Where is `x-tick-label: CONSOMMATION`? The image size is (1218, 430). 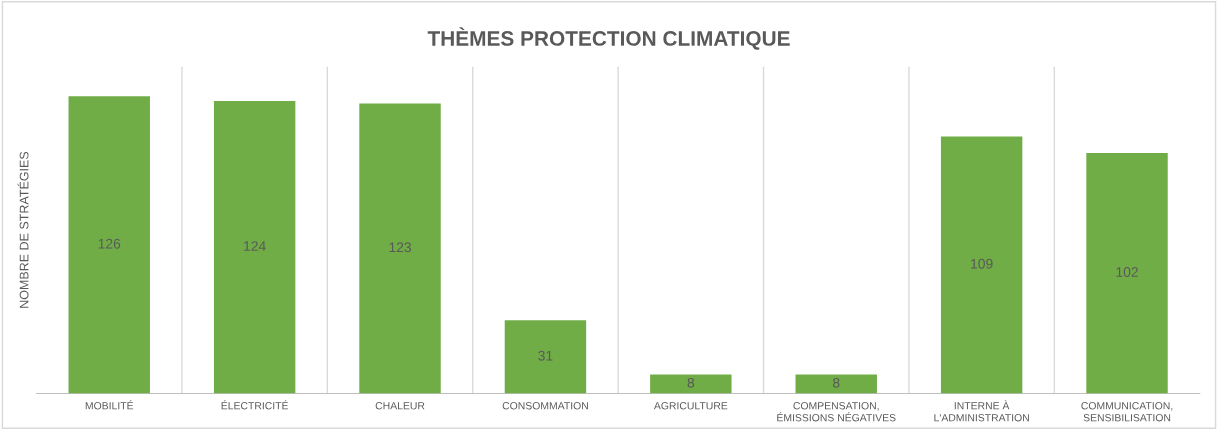 x-tick-label: CONSOMMATION is located at coordinates (545, 406).